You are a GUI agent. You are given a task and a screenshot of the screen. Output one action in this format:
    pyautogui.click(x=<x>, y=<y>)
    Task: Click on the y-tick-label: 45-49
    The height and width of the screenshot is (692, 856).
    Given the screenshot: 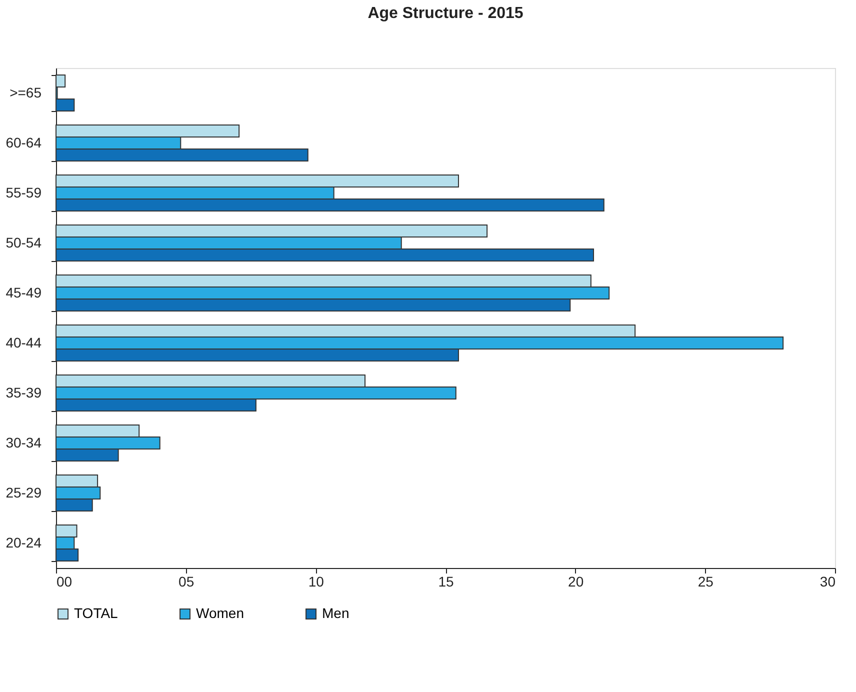 What is the action you would take?
    pyautogui.click(x=24, y=292)
    